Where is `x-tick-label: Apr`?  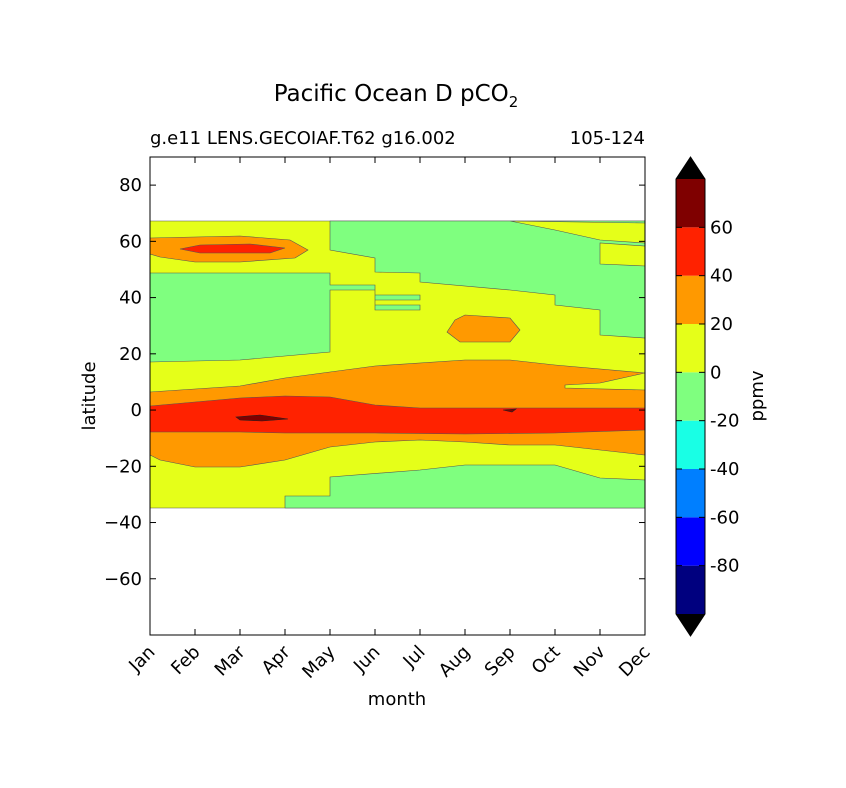
x-tick-label: Apr is located at coordinates (276, 659).